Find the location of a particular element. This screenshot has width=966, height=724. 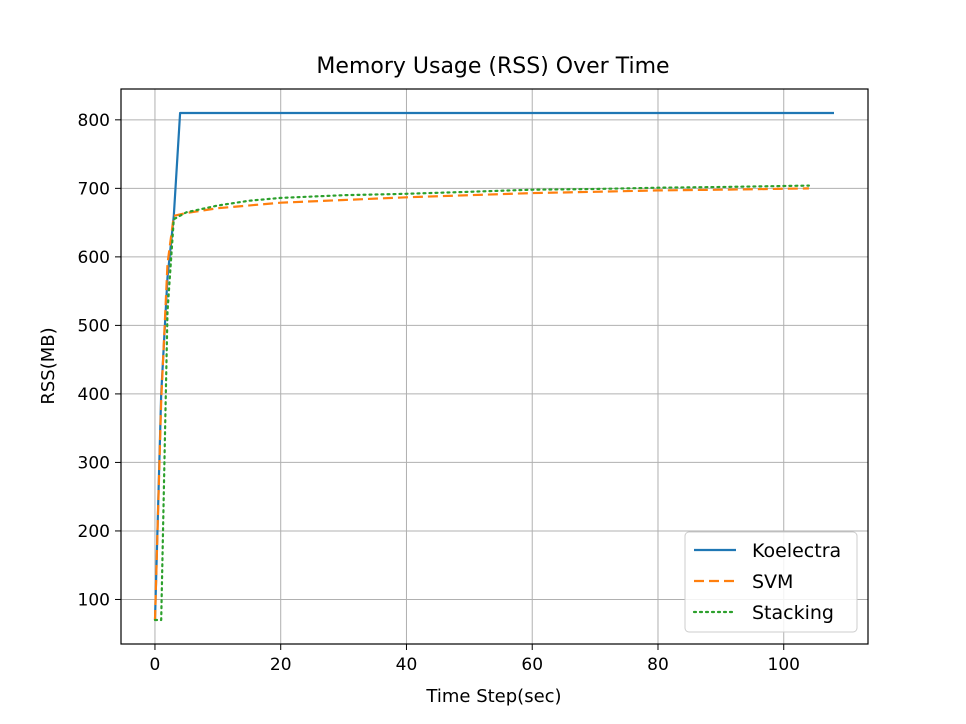

y-tick-label: 400 is located at coordinates (94, 395).